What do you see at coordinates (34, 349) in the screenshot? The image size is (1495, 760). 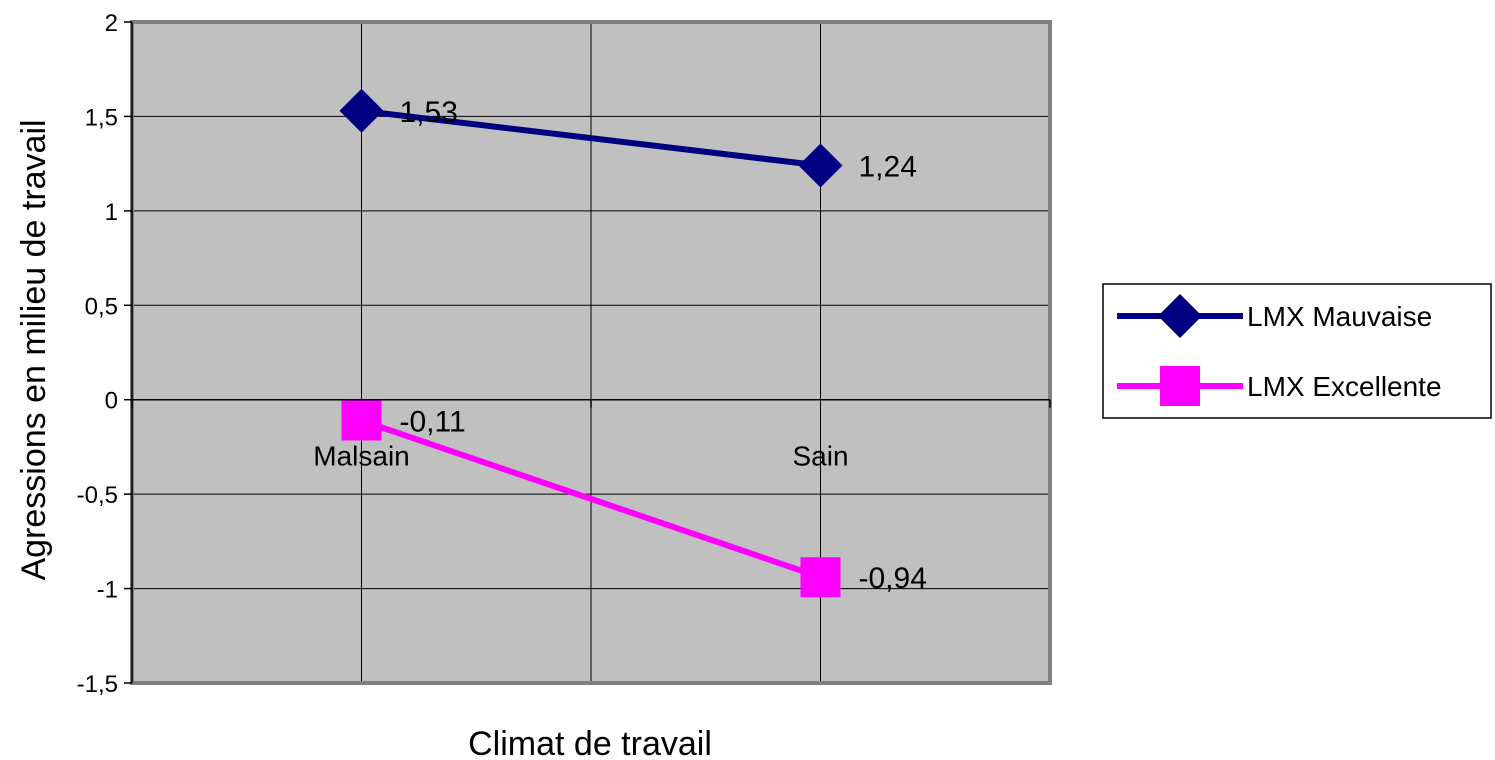 I see `y-axis-title: Agressions en milieu de travail` at bounding box center [34, 349].